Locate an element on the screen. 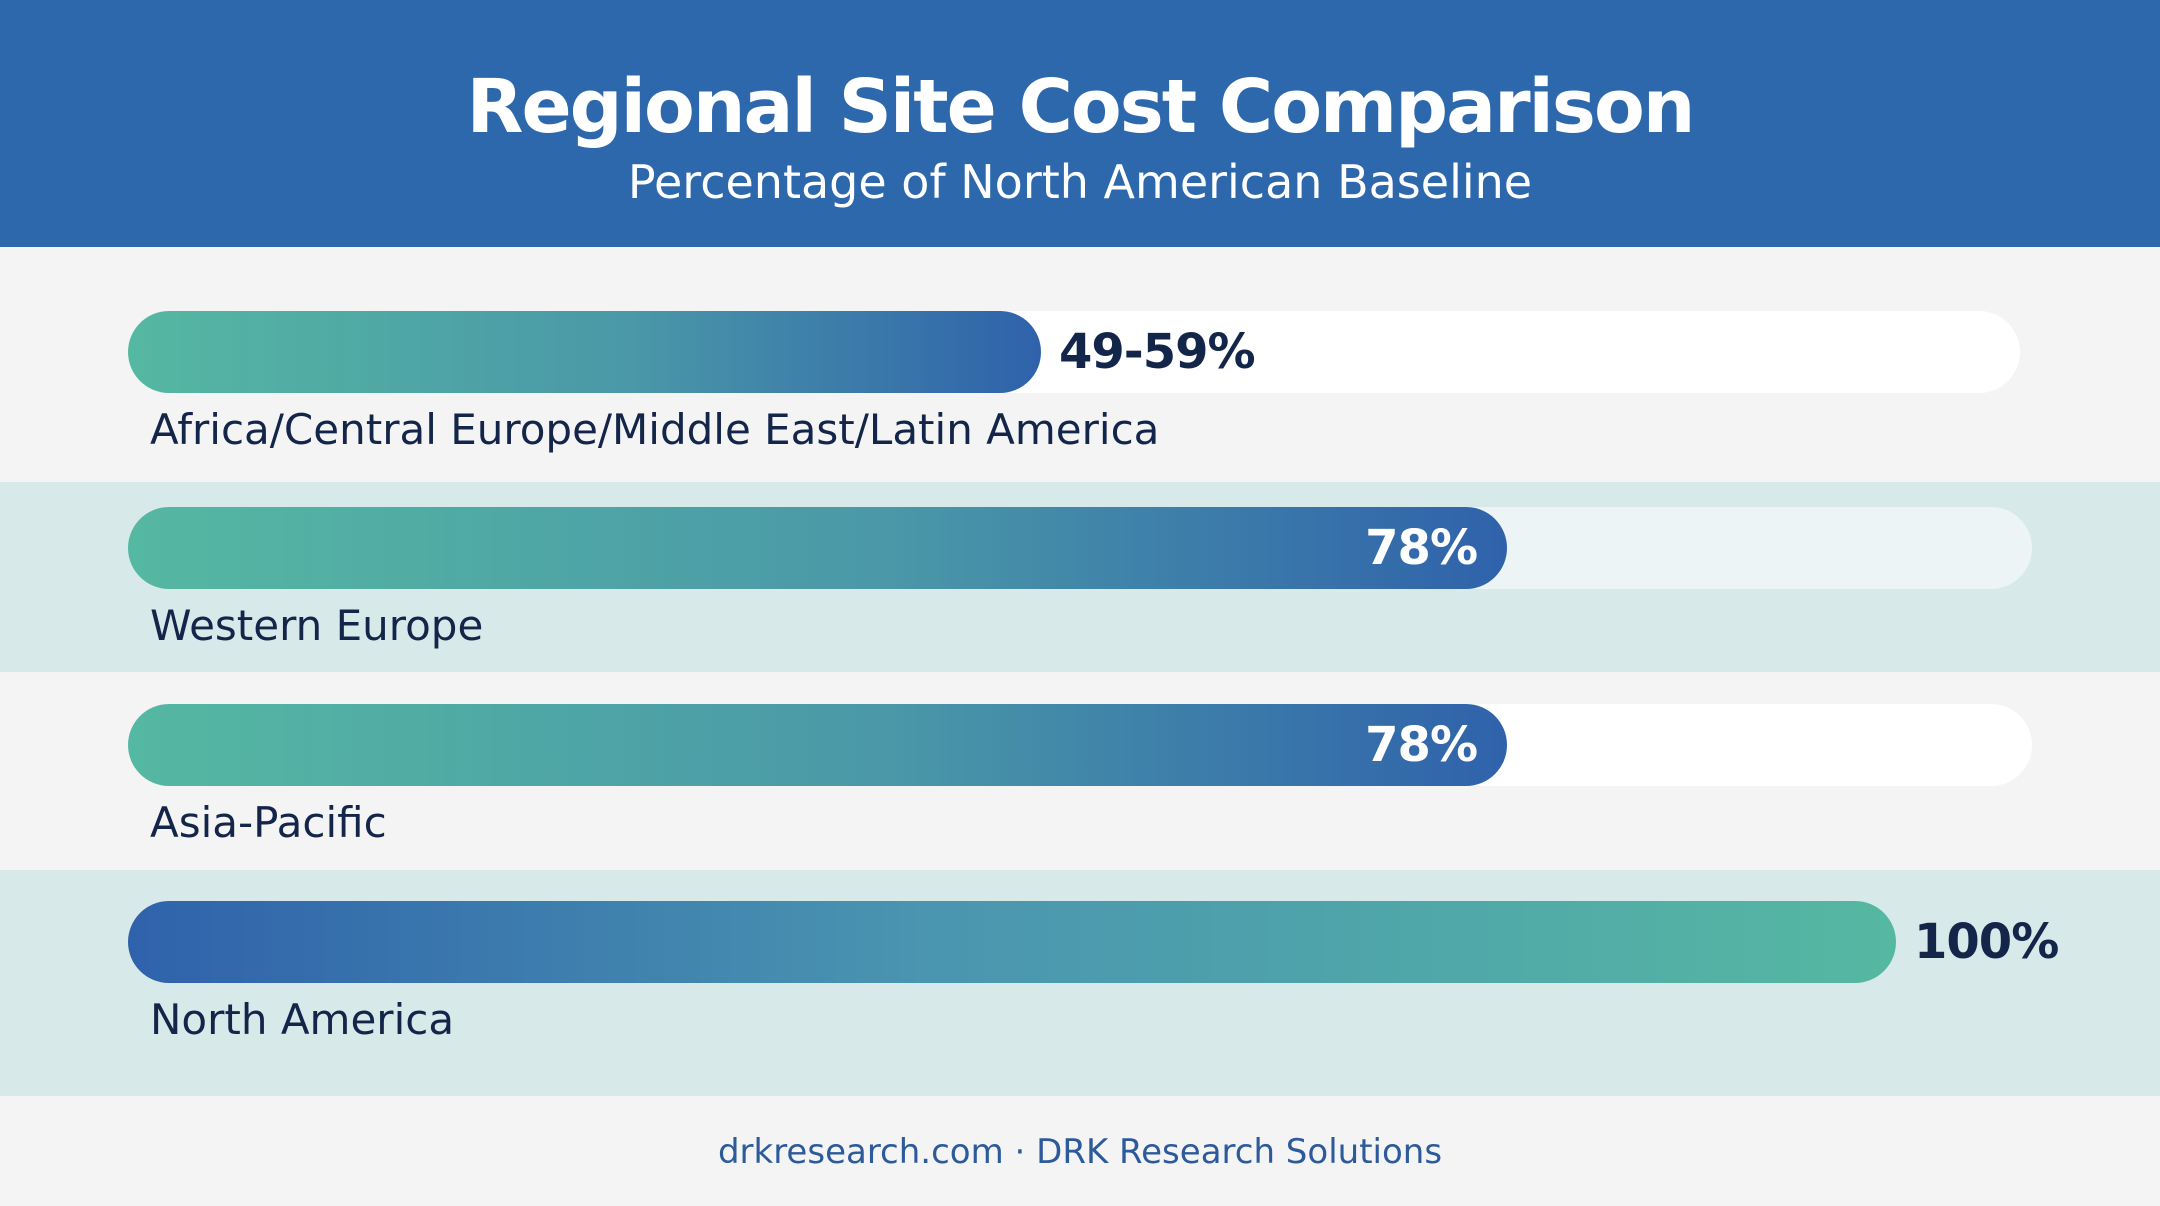 Image resolution: width=2160 pixels, height=1206 pixels. chart-subtitle: Percentage of North American Baseline is located at coordinates (1080, 182).